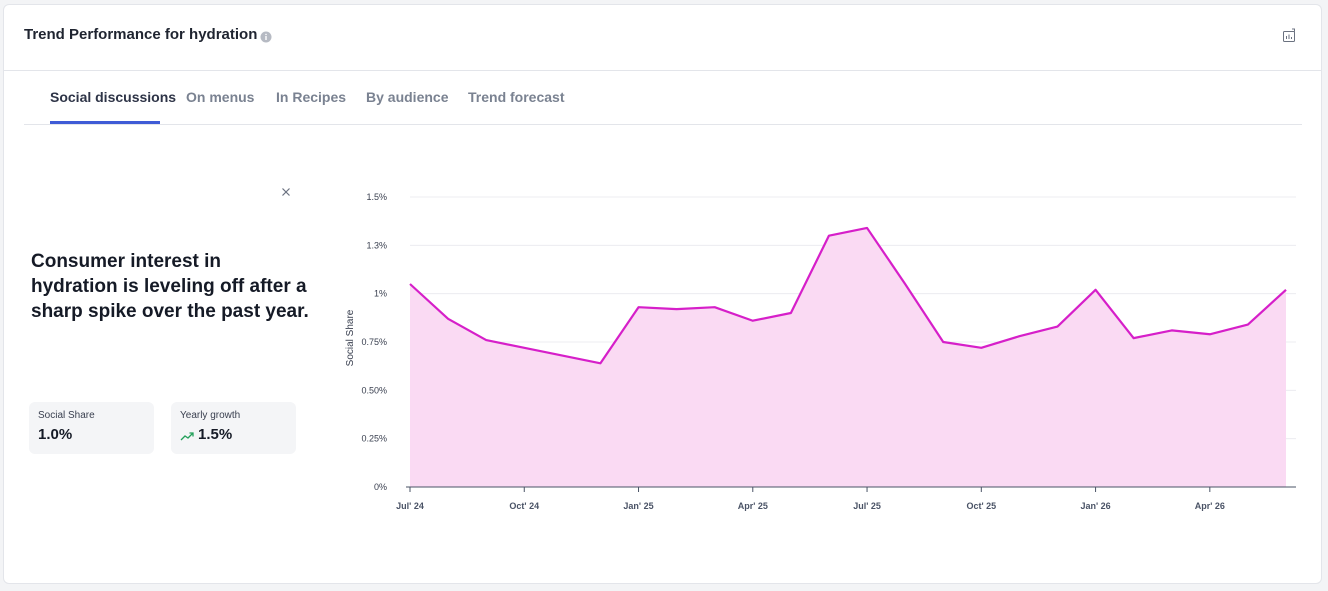  What do you see at coordinates (374, 342) in the screenshot?
I see `y-tick-label: 0.75%` at bounding box center [374, 342].